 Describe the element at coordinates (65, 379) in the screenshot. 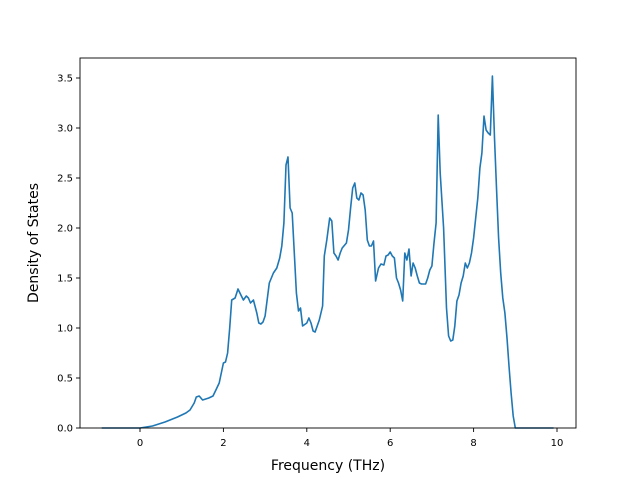

I see `y-tick-label: 0.5` at that location.